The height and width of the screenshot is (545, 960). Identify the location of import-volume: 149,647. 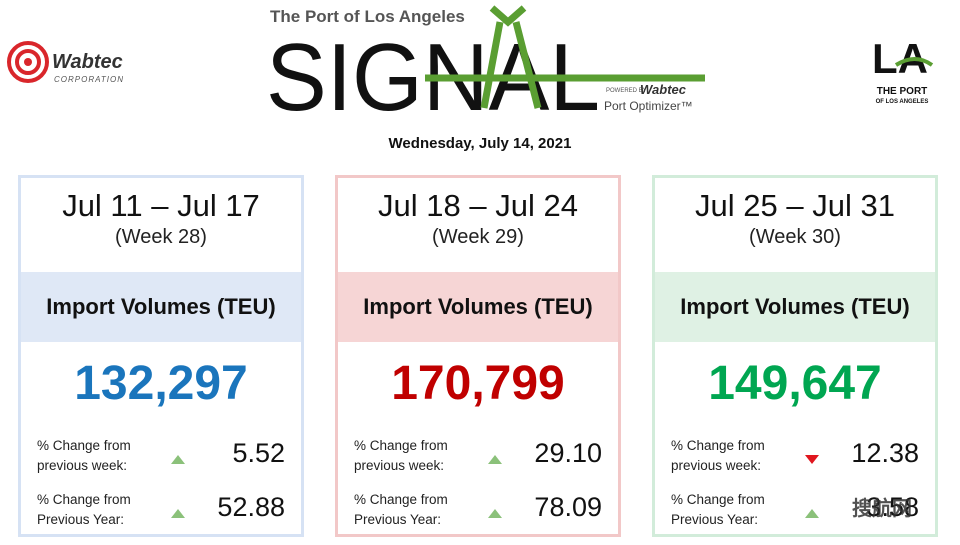
(795, 383).